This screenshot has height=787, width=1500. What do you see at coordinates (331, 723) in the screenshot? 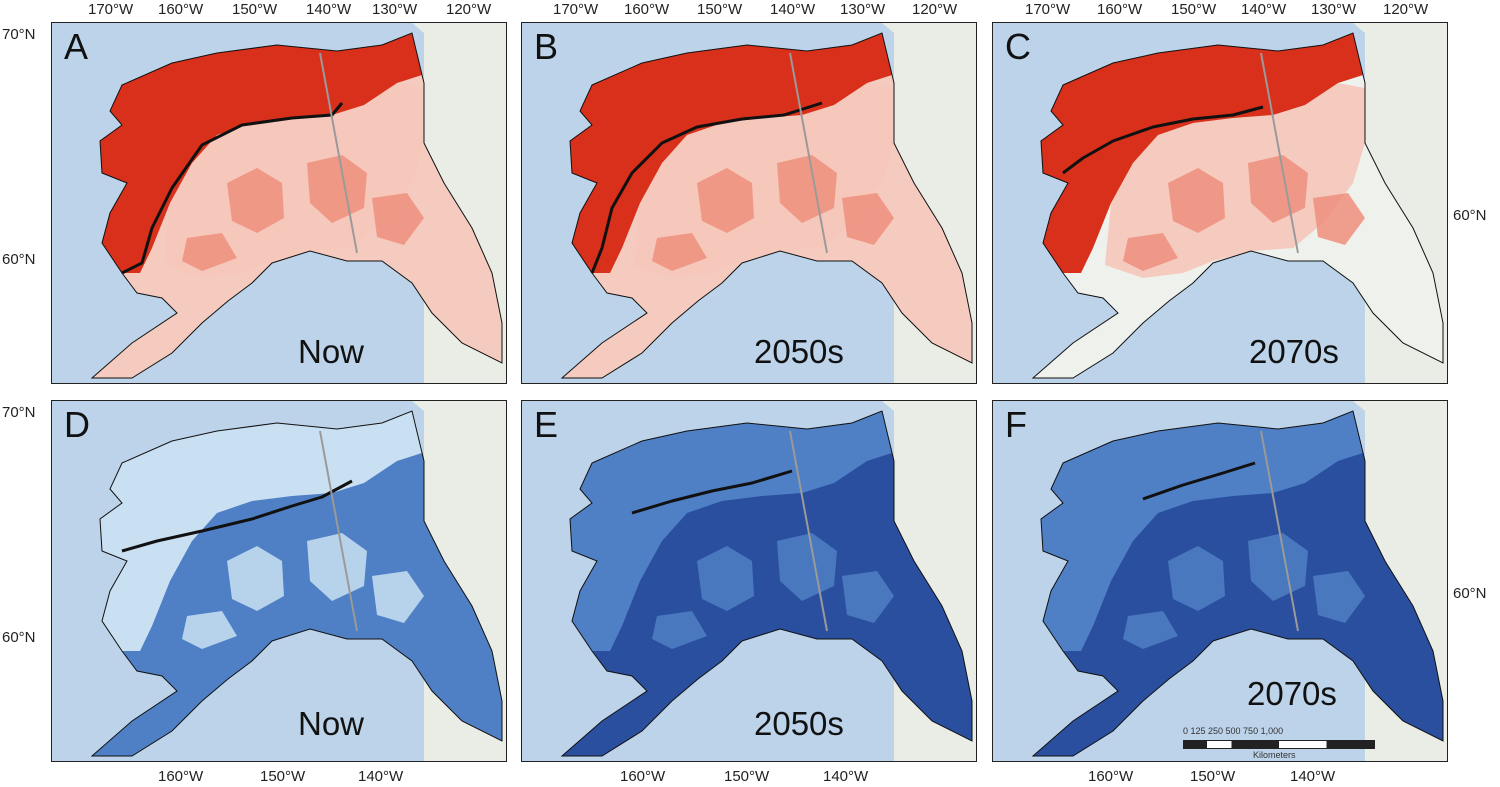
I see `period-label: Now` at bounding box center [331, 723].